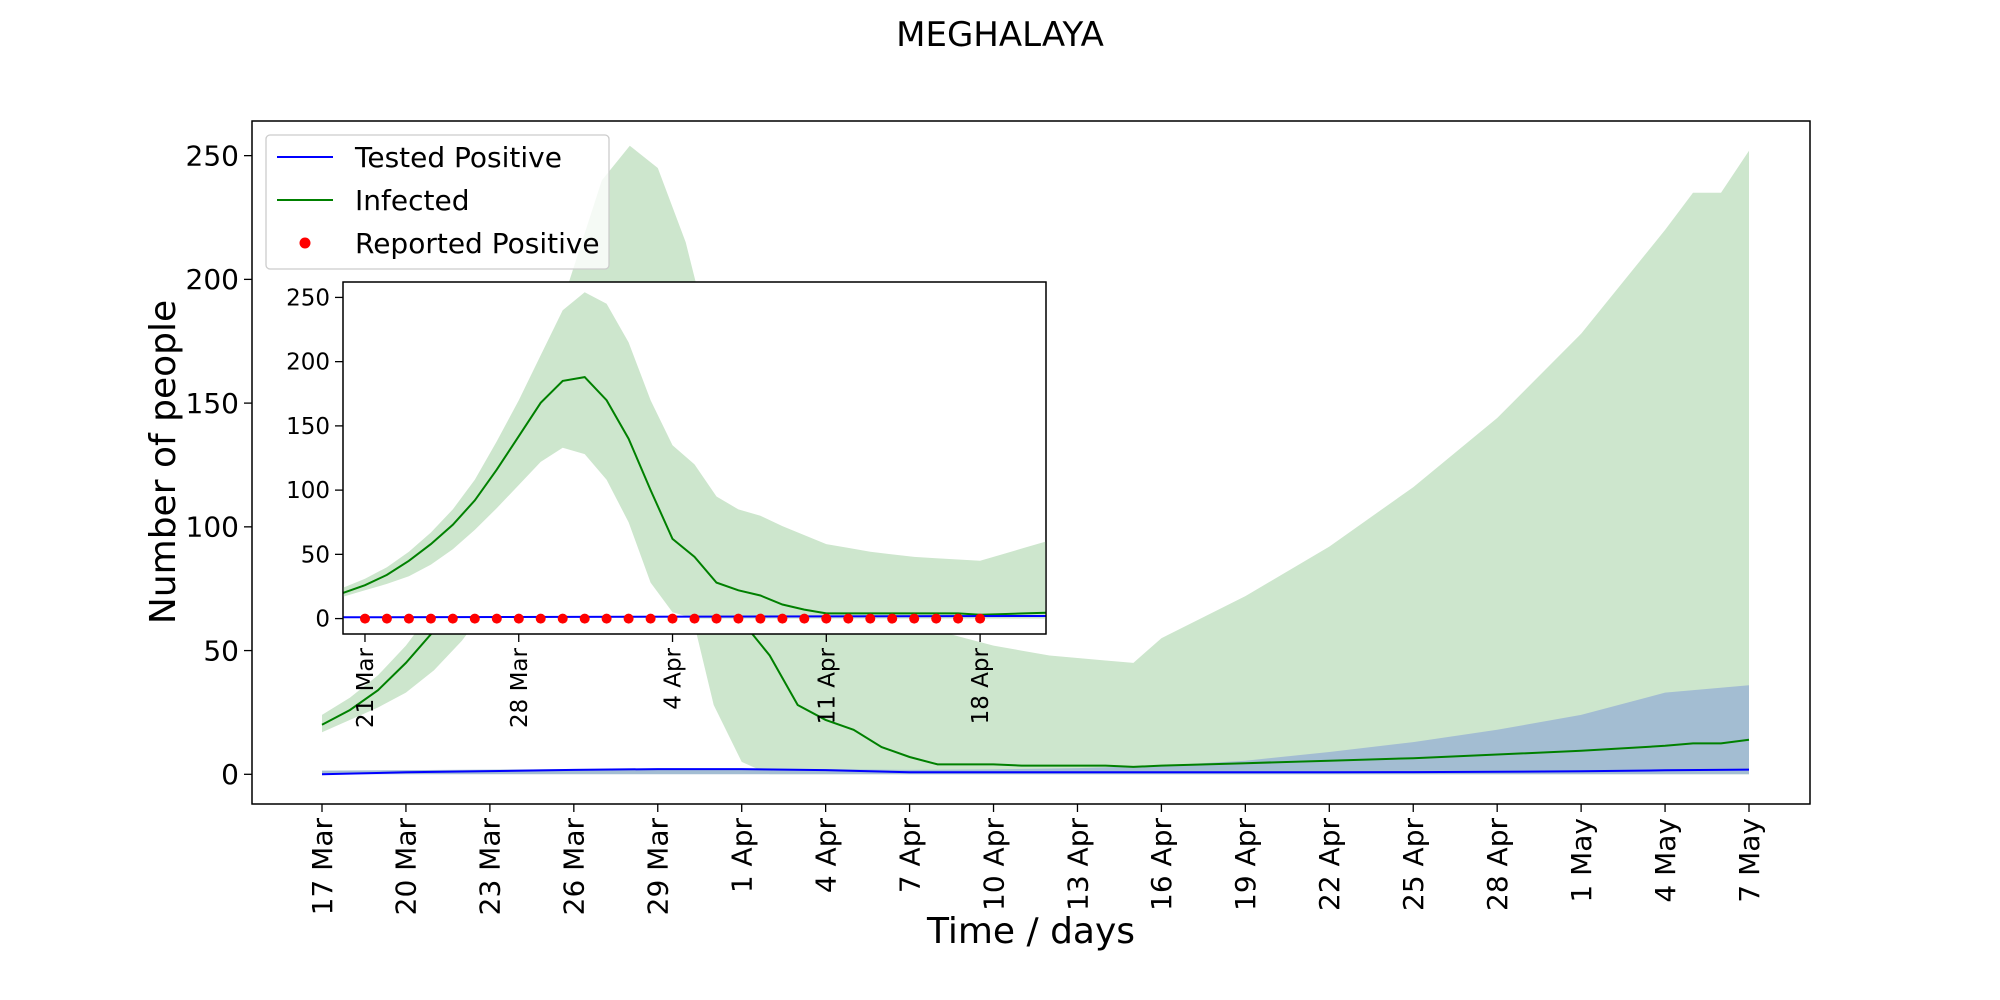 The image size is (2000, 1000). I want to click on tested-positive-line, so click(1035, 772).